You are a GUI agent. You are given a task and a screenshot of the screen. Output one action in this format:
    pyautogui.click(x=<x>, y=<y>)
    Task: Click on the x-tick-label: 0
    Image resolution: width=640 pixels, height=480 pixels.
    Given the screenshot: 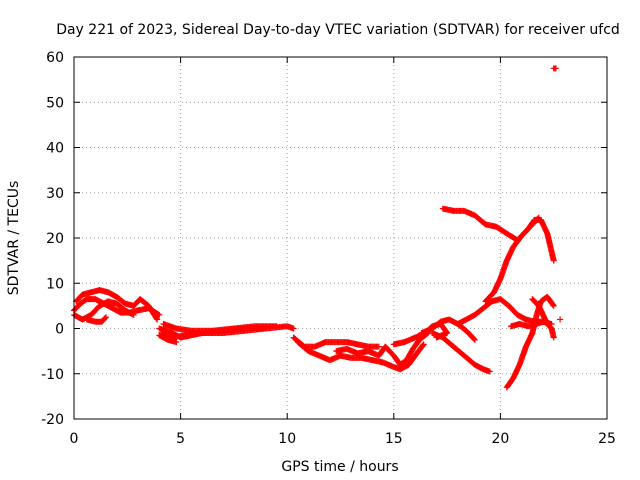 What is the action you would take?
    pyautogui.click(x=74, y=439)
    